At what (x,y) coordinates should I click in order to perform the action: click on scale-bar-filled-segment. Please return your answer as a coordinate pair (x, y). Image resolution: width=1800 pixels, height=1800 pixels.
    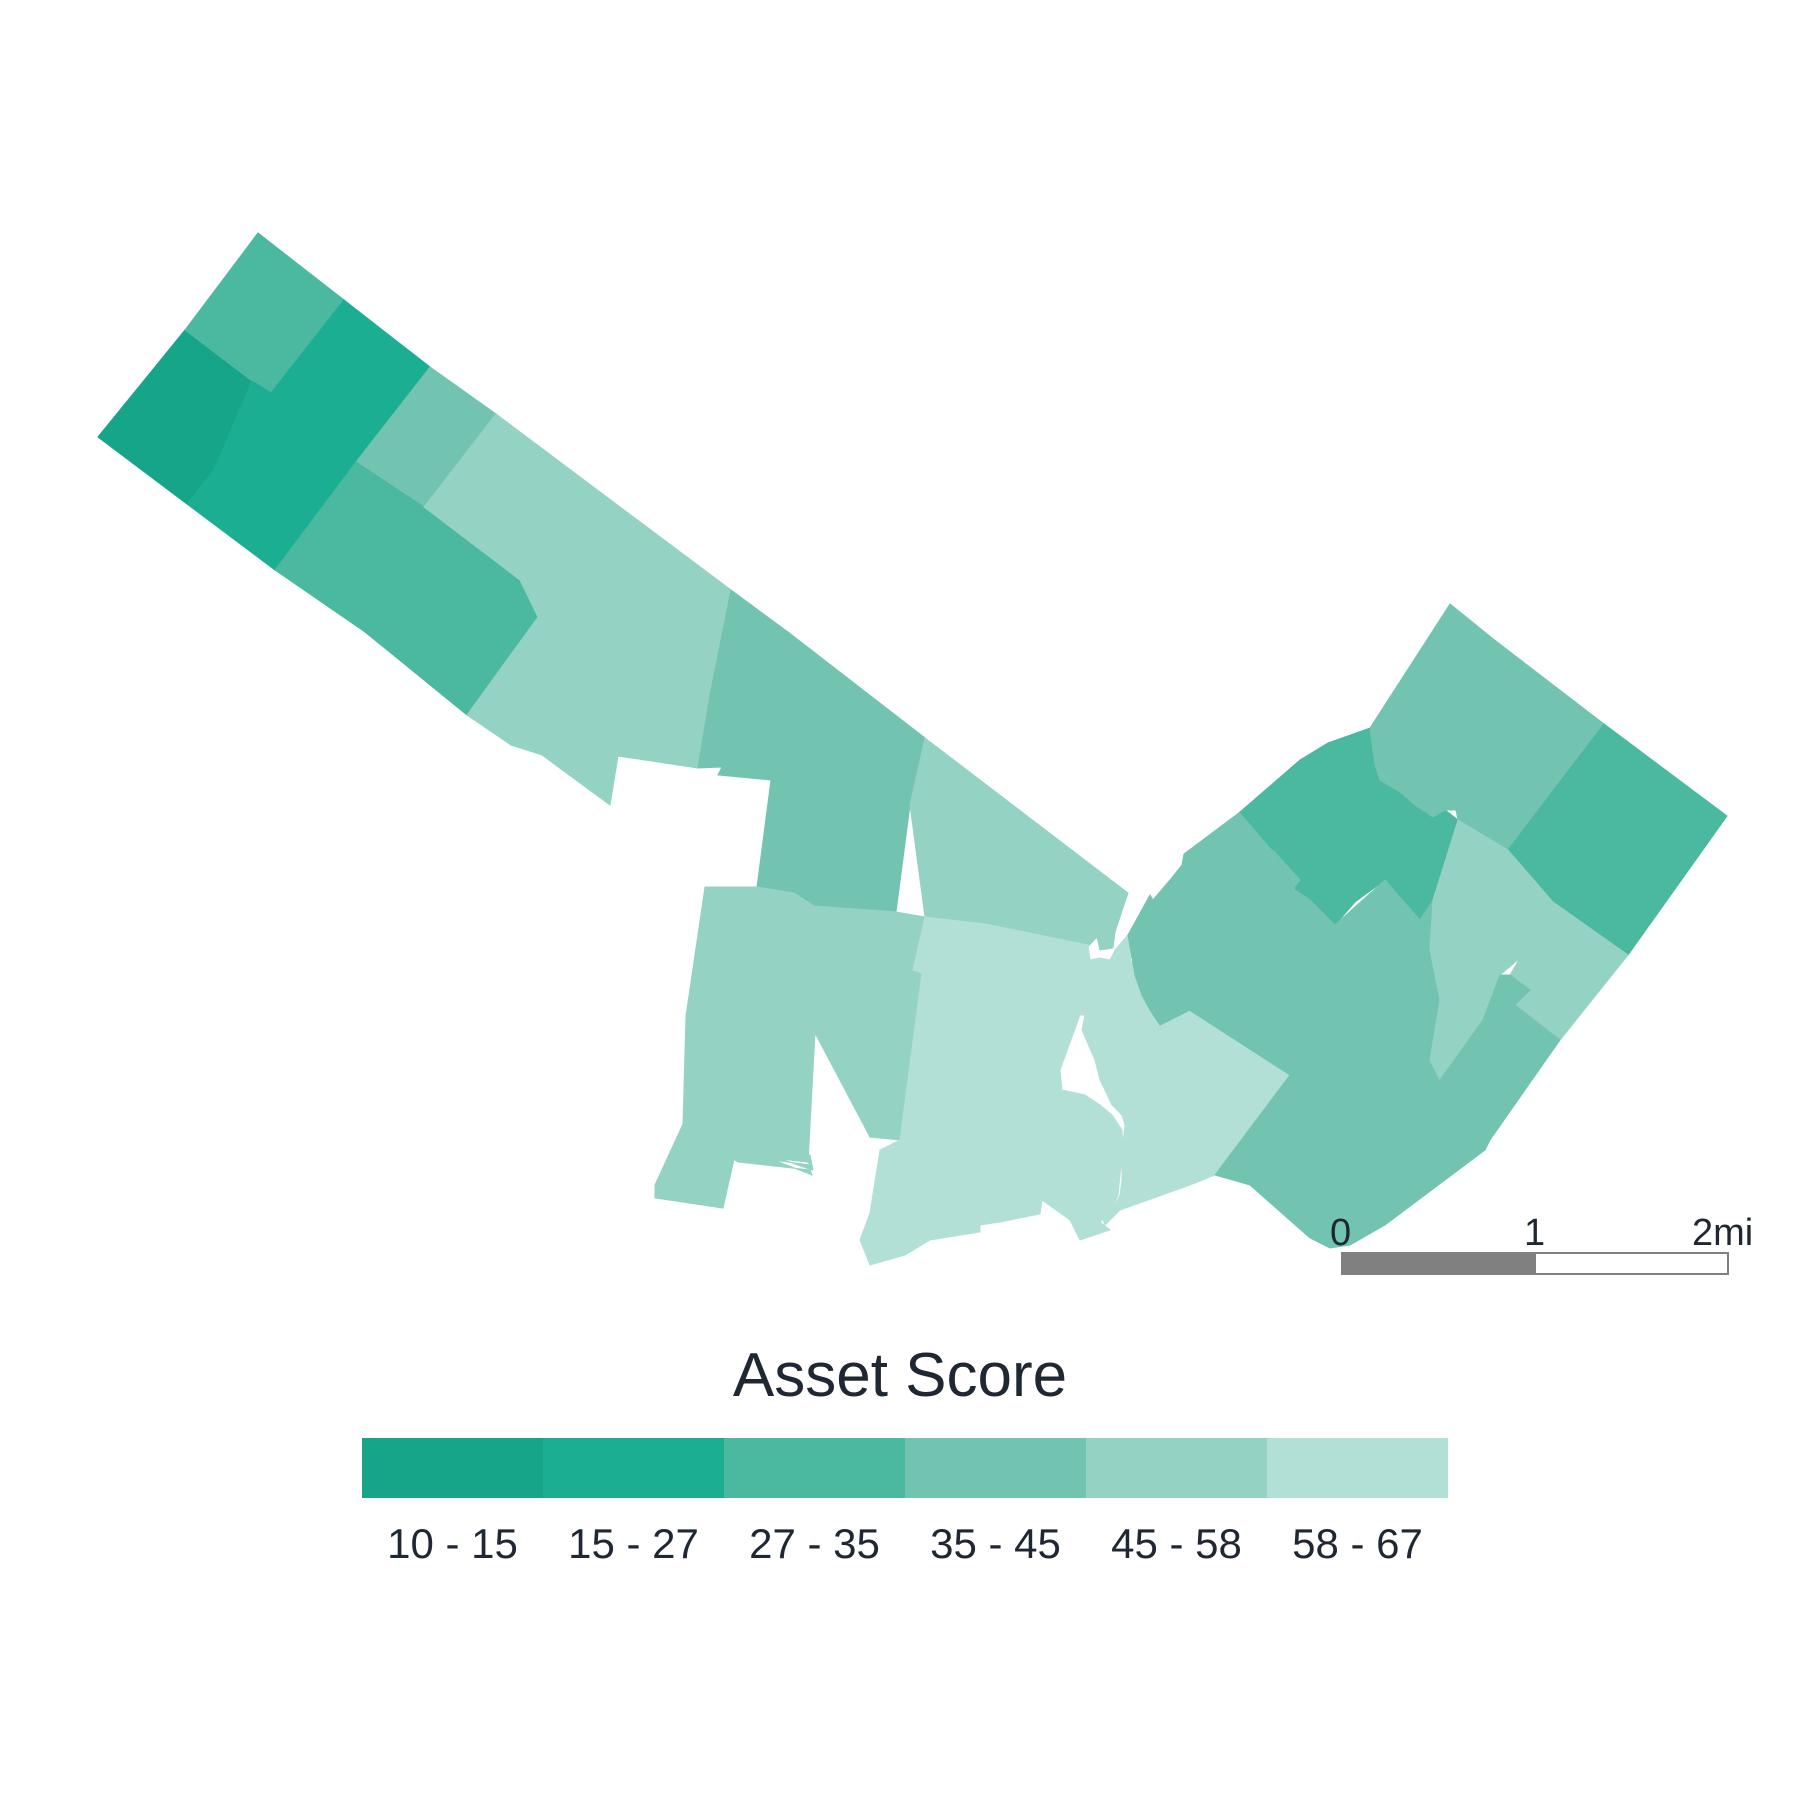
    Looking at the image, I should click on (1438, 1263).